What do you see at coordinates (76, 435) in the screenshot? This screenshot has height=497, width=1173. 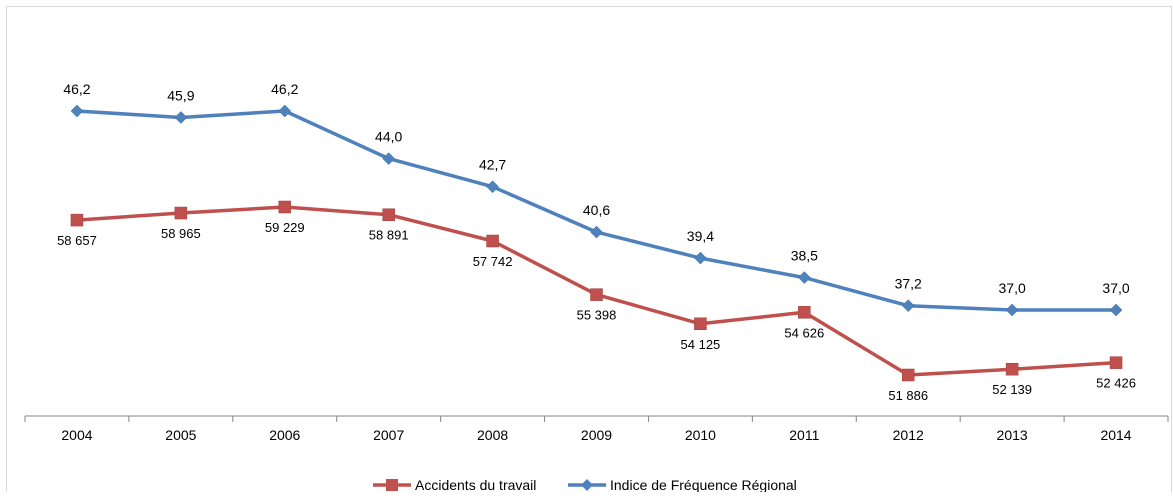 I see `x-tick-label: 2004` at bounding box center [76, 435].